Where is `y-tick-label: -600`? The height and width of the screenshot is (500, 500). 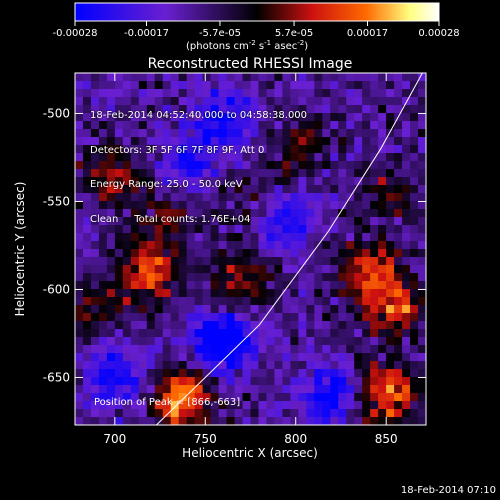
y-tick-label: -600 is located at coordinates (56, 289).